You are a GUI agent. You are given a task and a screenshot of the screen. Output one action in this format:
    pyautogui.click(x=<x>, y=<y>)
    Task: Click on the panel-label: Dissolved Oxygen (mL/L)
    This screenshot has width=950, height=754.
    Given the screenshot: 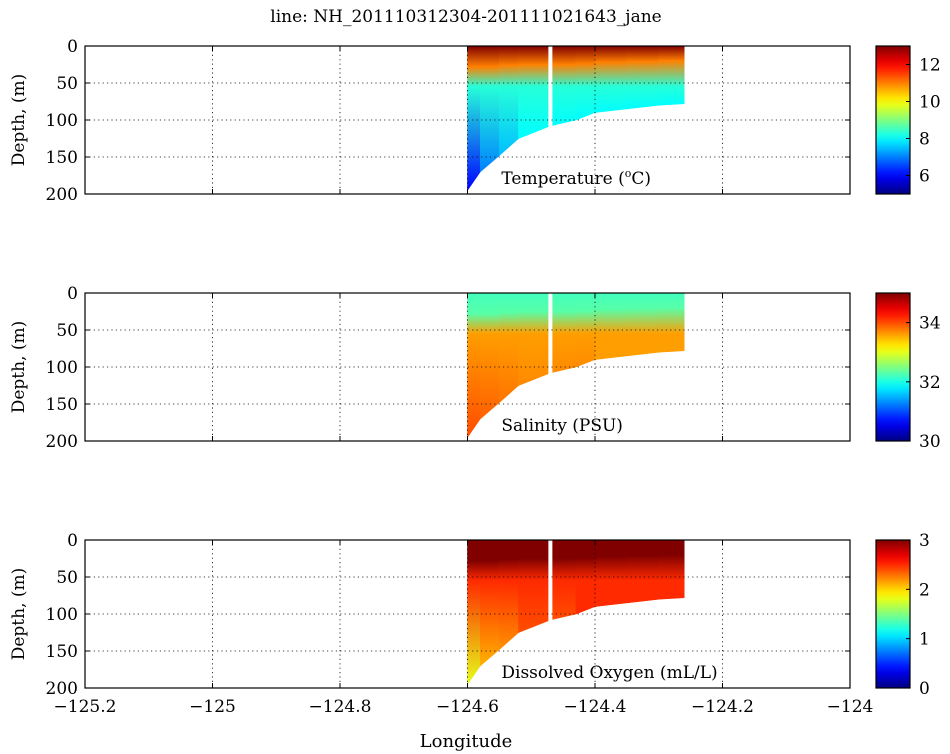 What is the action you would take?
    pyautogui.click(x=609, y=673)
    